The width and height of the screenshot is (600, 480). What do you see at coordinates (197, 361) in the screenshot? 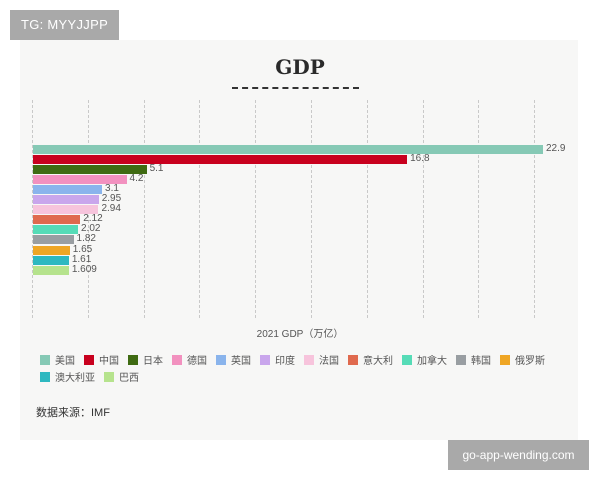
I see `legend-label: 德国` at bounding box center [197, 361].